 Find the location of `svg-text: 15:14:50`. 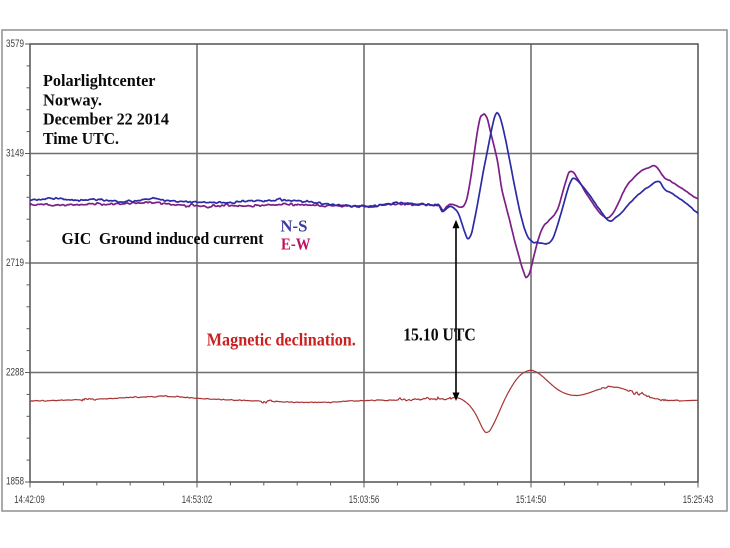

svg-text: 15:14:50 is located at coordinates (531, 500).